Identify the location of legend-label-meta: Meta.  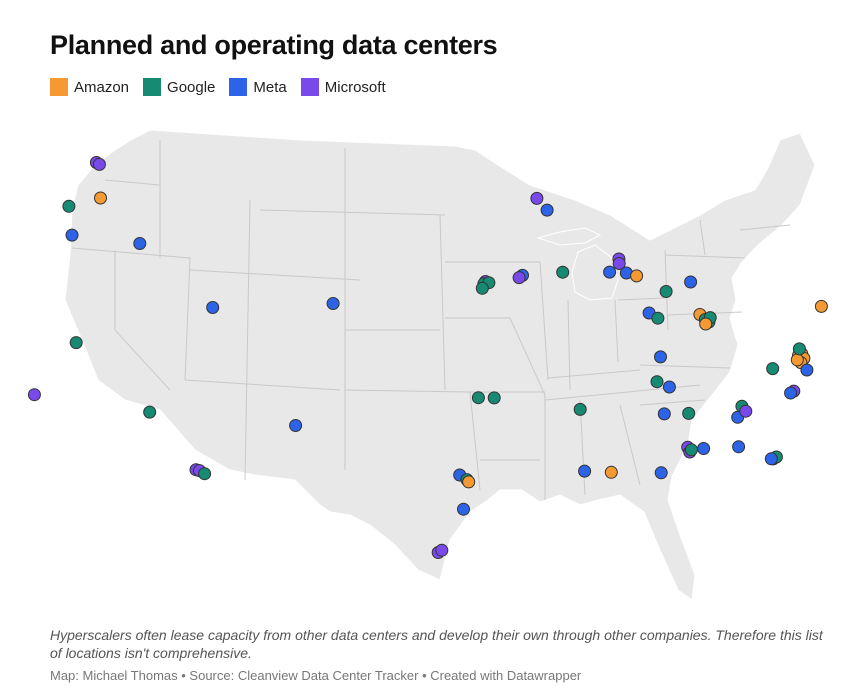
(270, 87).